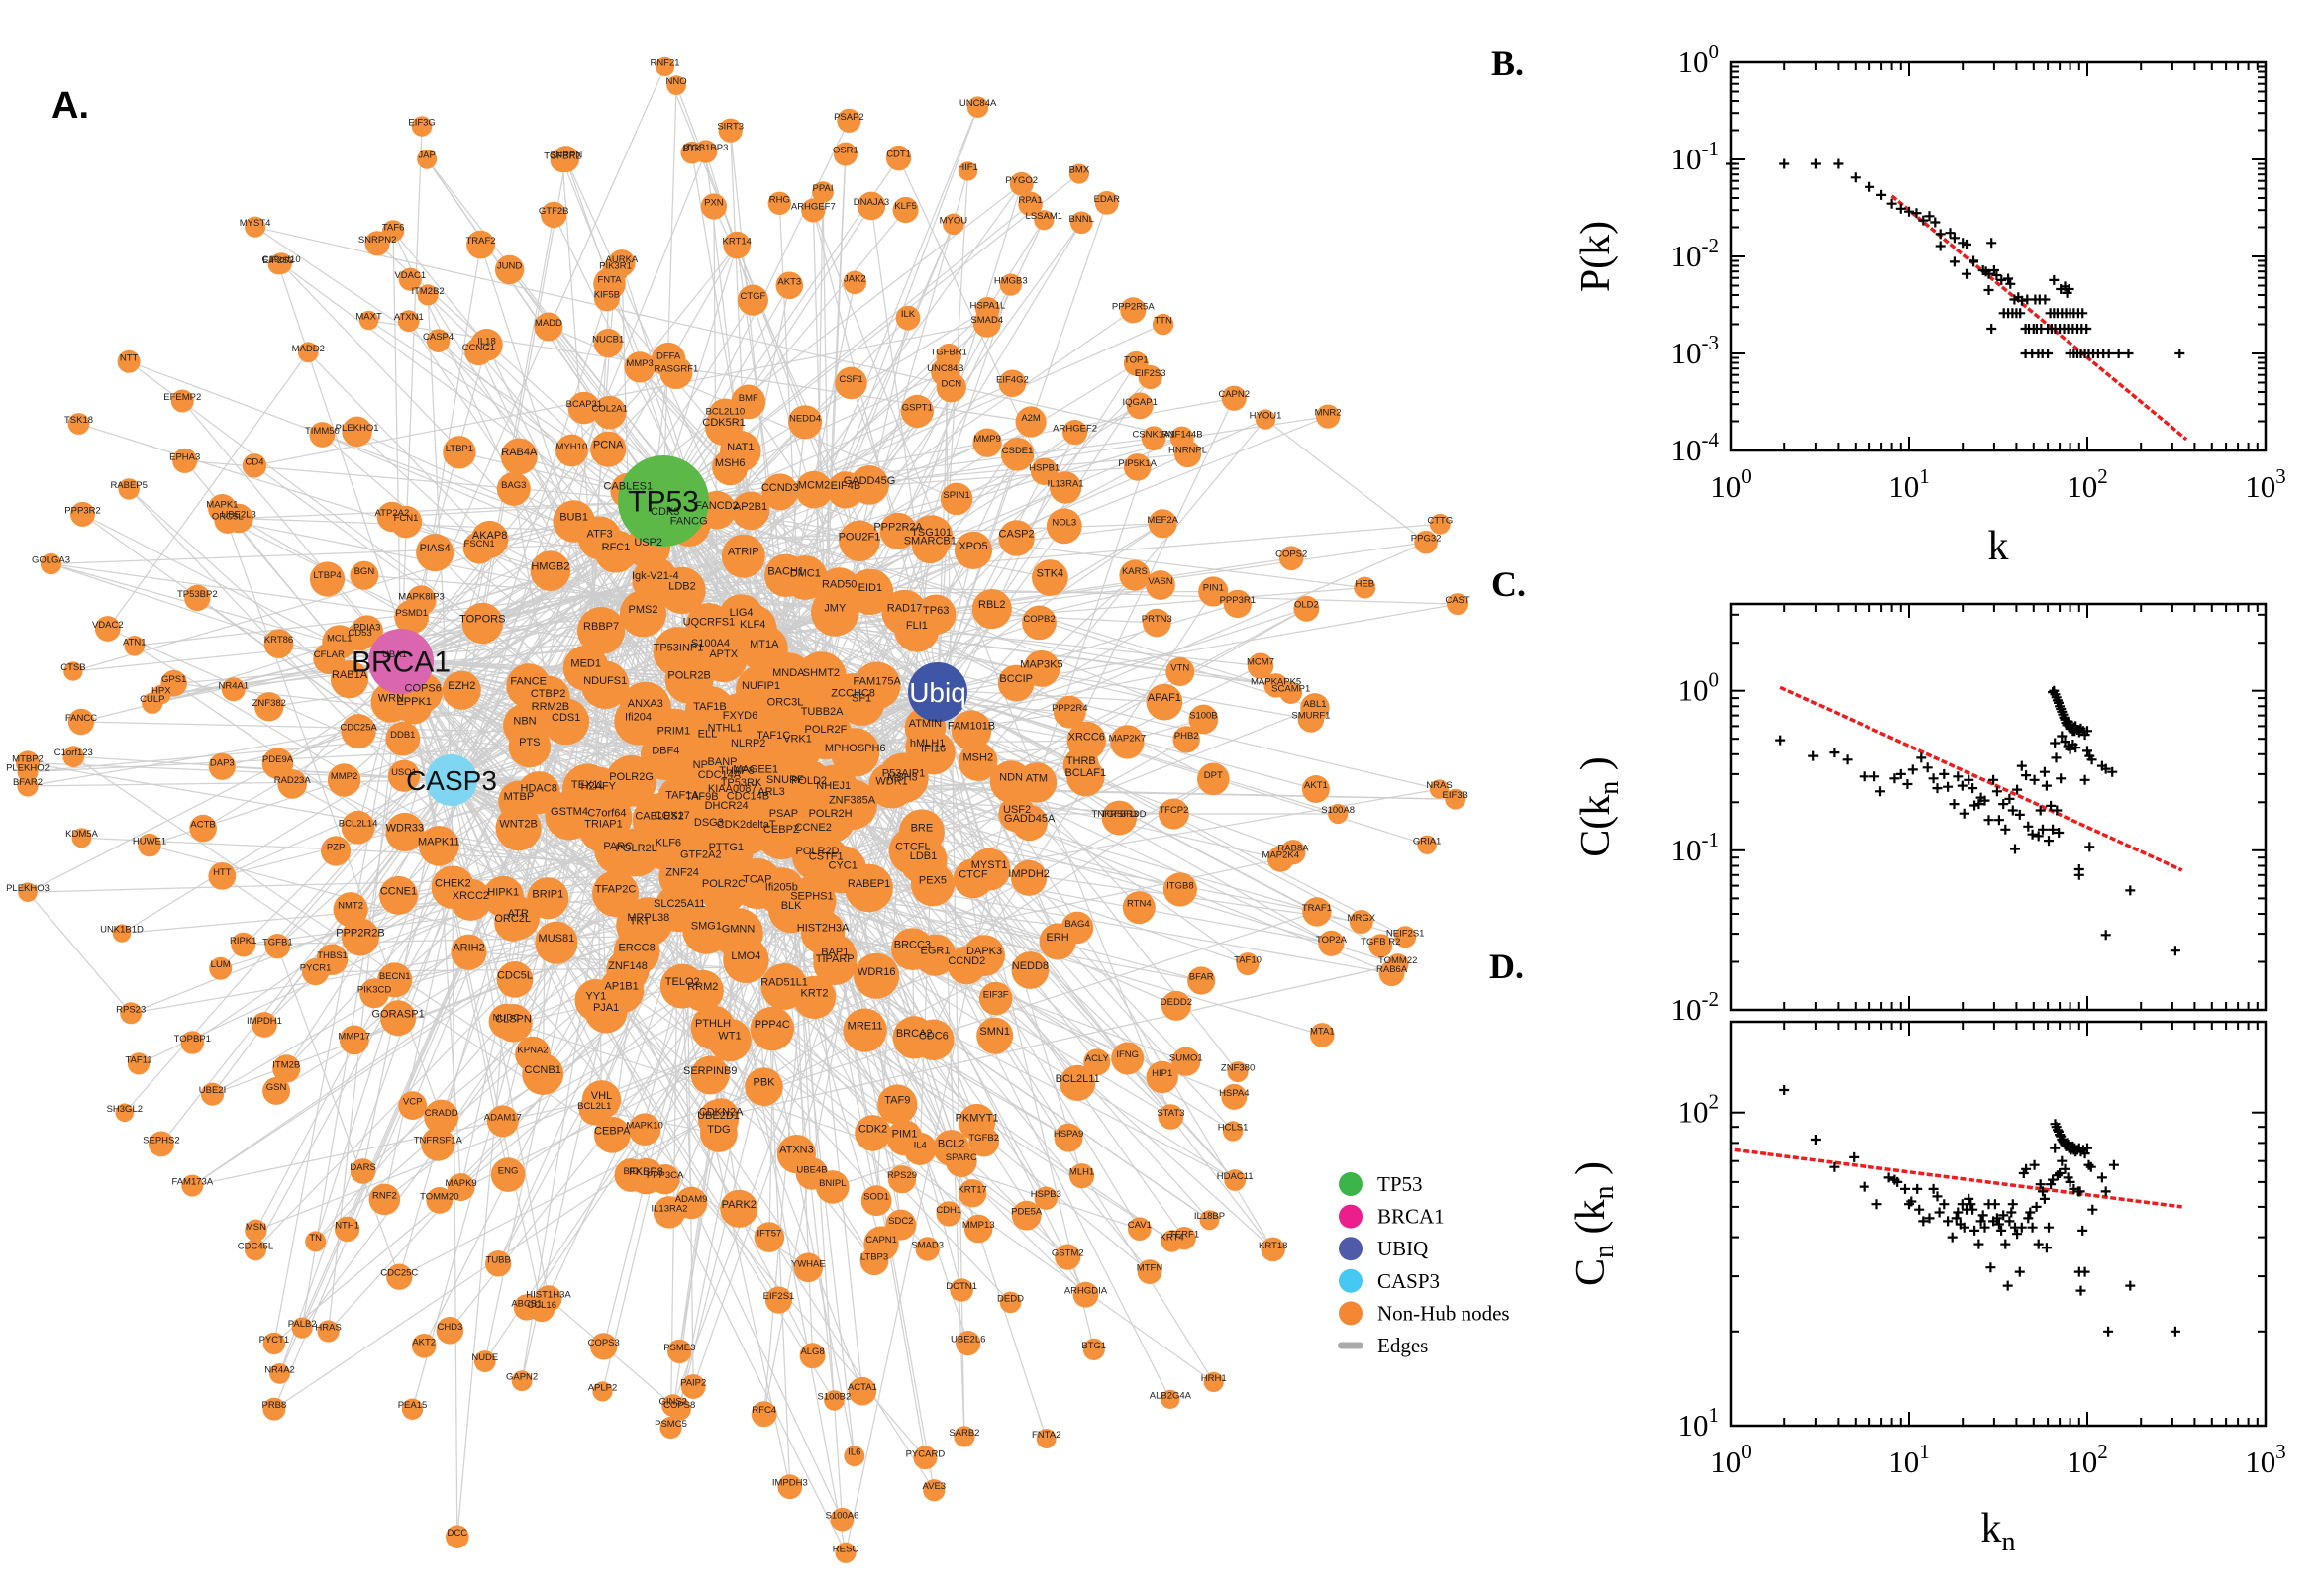  What do you see at coordinates (399, 891) in the screenshot?
I see `network-node-label: CCNE1` at bounding box center [399, 891].